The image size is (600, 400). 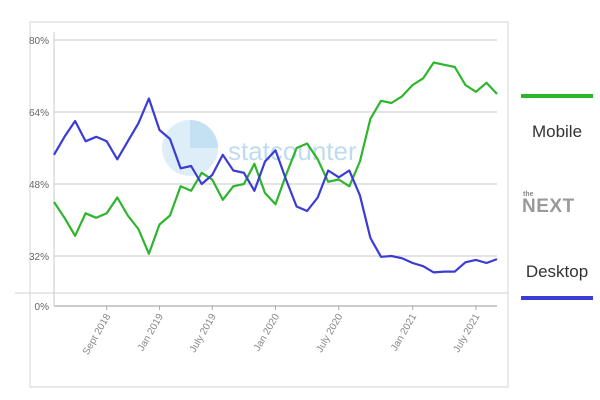 What do you see at coordinates (557, 96) in the screenshot?
I see `legend-mobile-swatch` at bounding box center [557, 96].